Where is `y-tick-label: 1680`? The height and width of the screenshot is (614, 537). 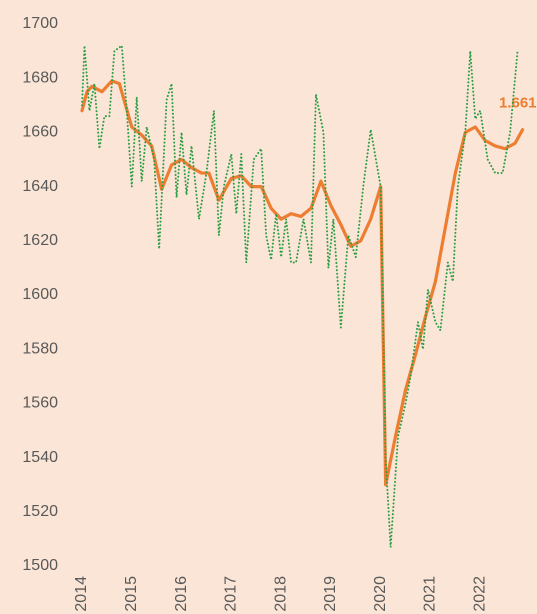 y-tick-label: 1680 is located at coordinates (40, 77).